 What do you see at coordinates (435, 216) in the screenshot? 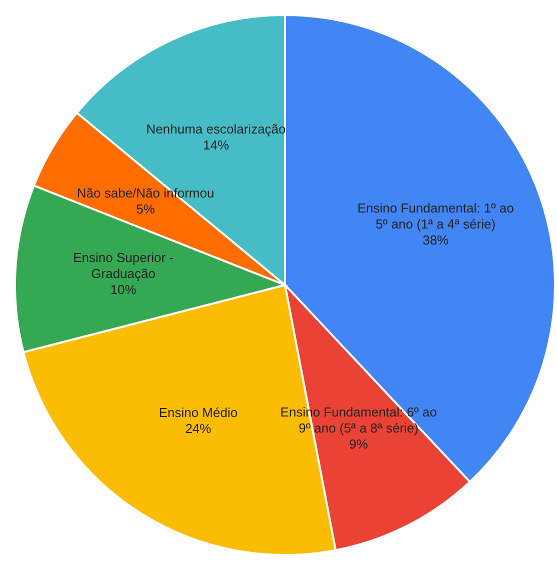
I see `slice-label: Ensino Fundamental: 1º ao 5º ano (1ª a 4ª série)` at bounding box center [435, 216].